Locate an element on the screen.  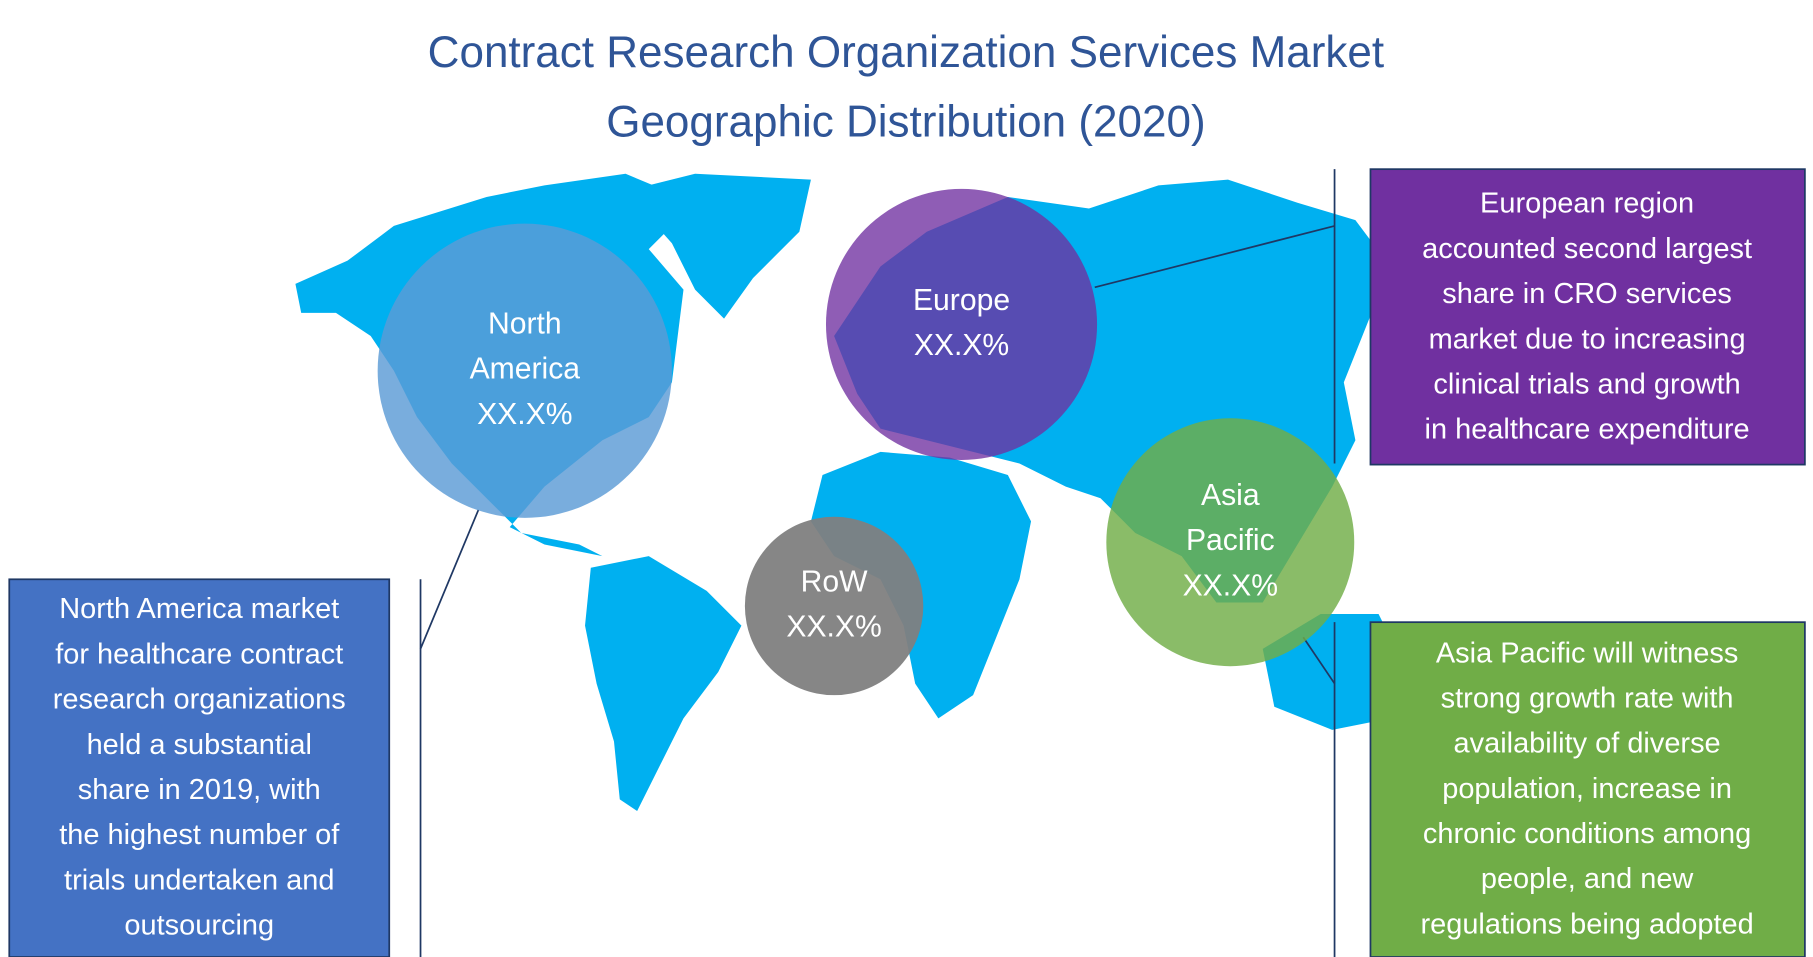
africa-land is located at coordinates (921, 585).